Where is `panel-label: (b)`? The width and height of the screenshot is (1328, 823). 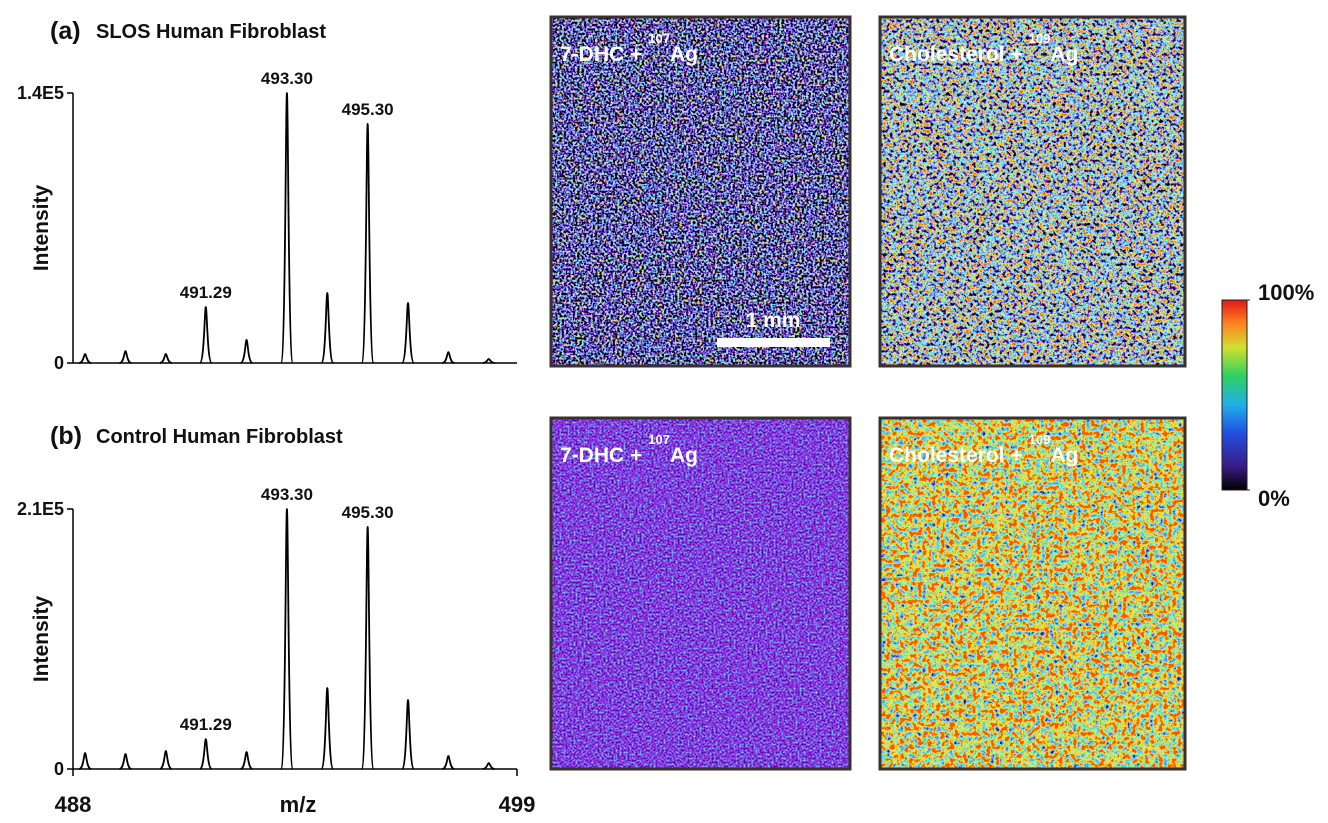 panel-label: (b) is located at coordinates (66, 436).